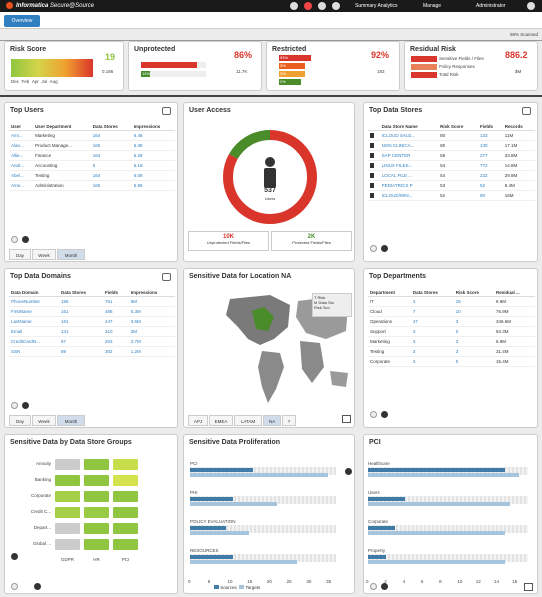 Image resolution: width=542 pixels, height=597 pixels. I want to click on column-header: Department, so click(389, 293).